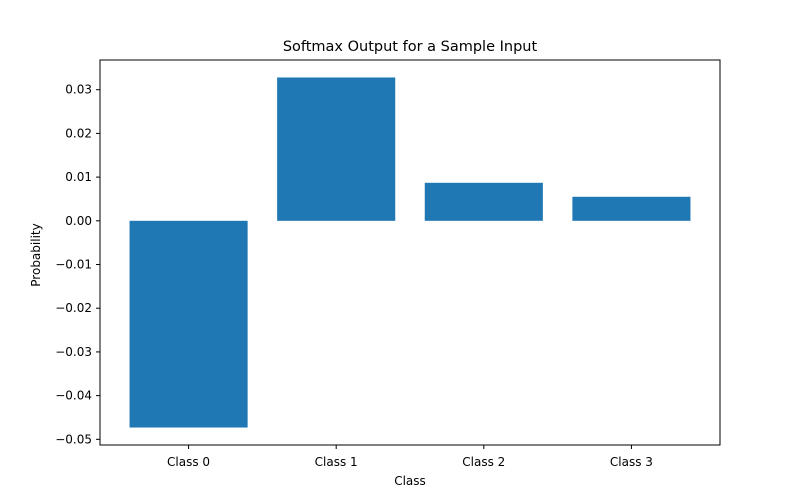 The width and height of the screenshot is (800, 504). What do you see at coordinates (73, 396) in the screenshot?
I see `y-tick-label: −0.04` at bounding box center [73, 396].